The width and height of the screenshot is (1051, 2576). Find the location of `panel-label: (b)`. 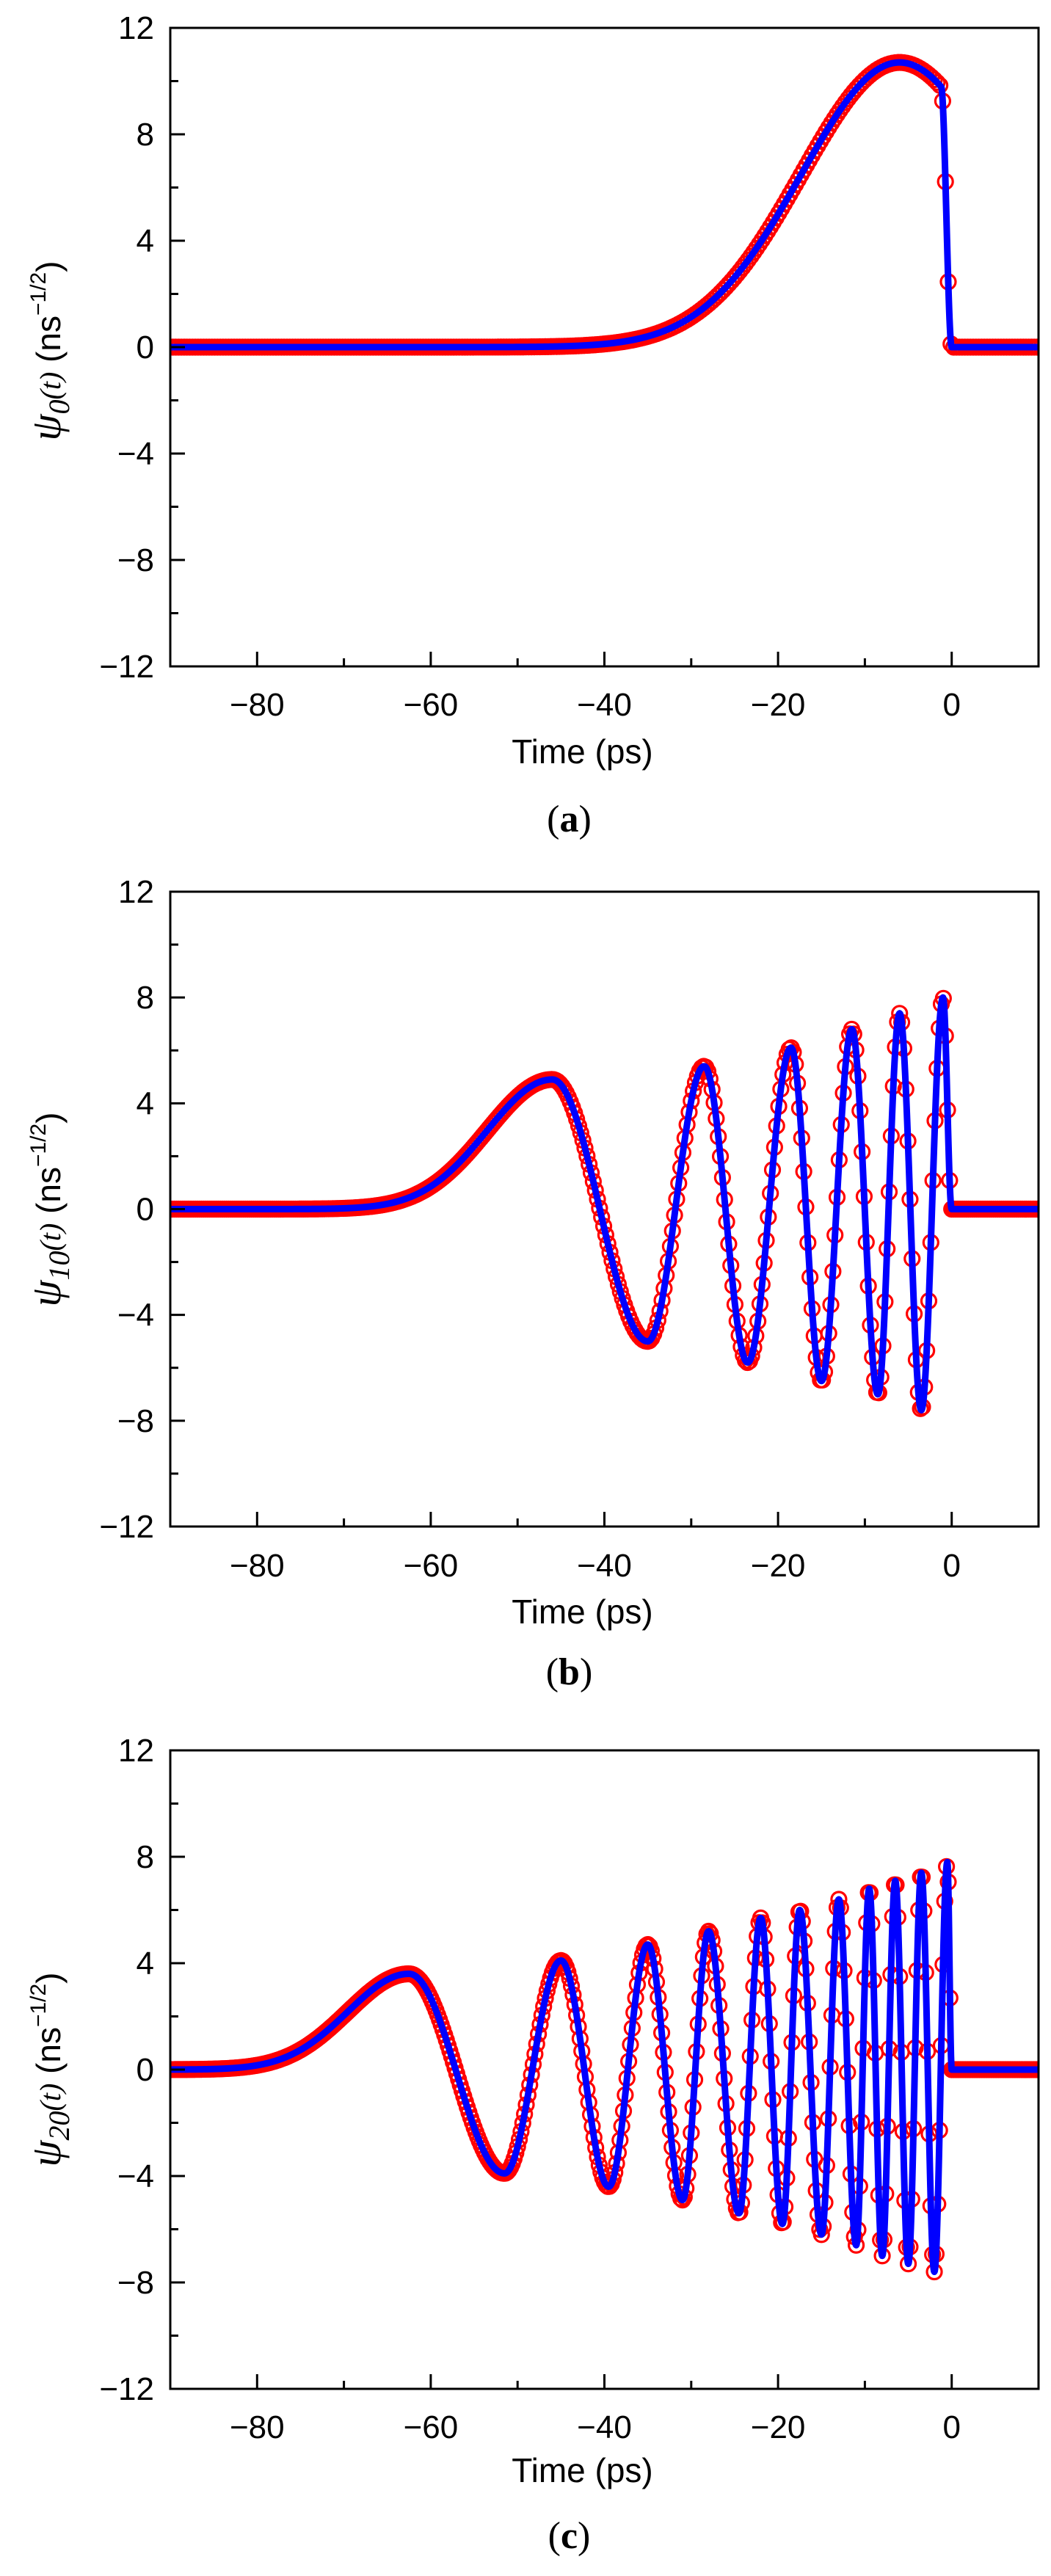

panel-label: (b) is located at coordinates (569, 1672).